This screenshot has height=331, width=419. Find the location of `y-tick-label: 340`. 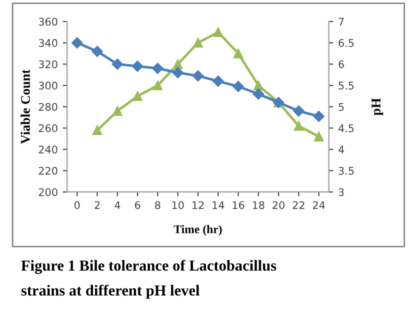

y-tick-label: 340 is located at coordinates (48, 43).